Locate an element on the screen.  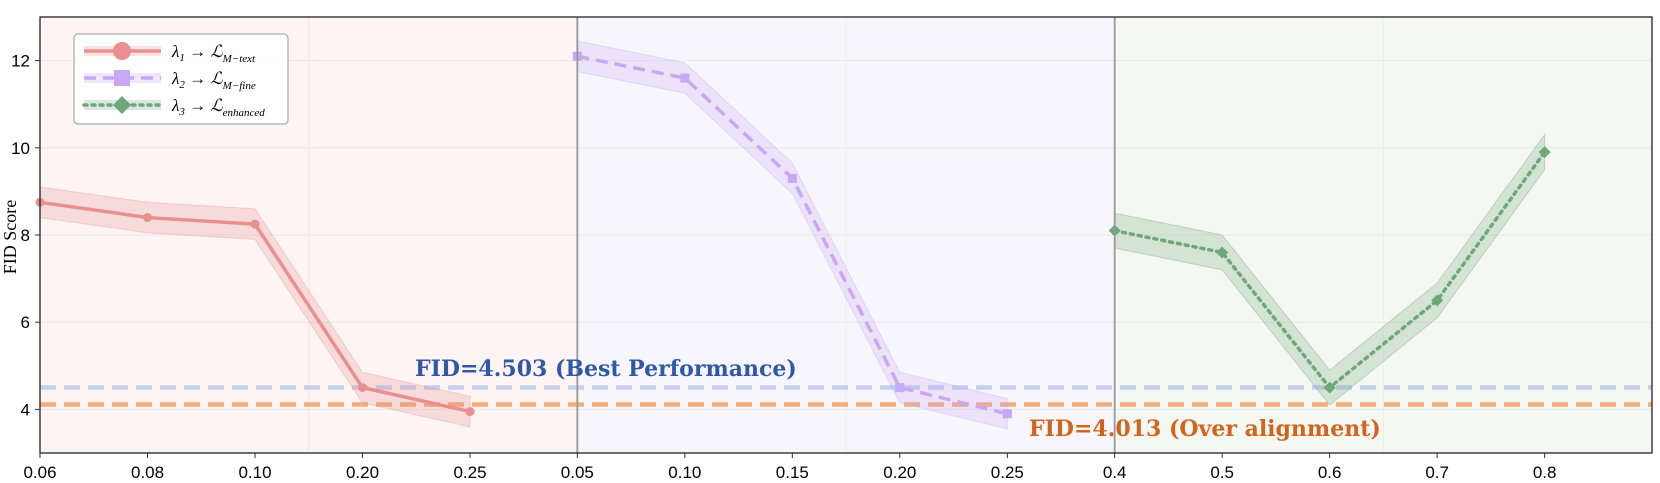
y-tick-label-6: 6 is located at coordinates (25, 322).